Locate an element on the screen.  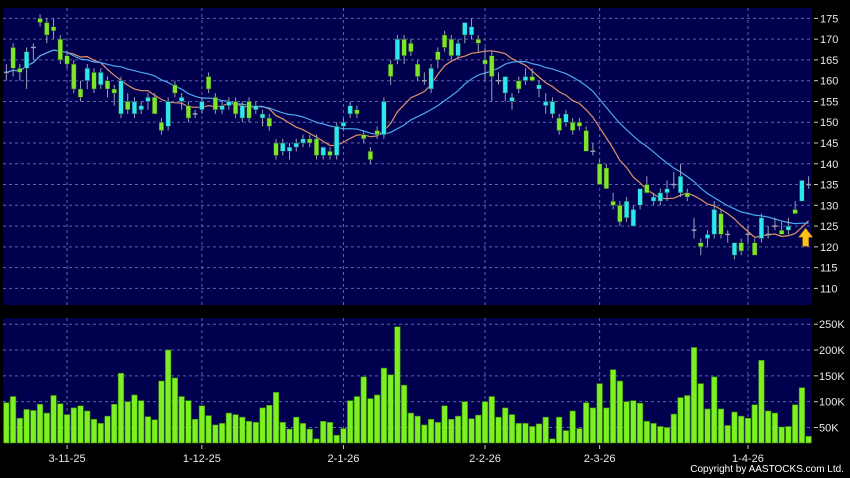
date-tick-label: 2-3-26 is located at coordinates (600, 459).